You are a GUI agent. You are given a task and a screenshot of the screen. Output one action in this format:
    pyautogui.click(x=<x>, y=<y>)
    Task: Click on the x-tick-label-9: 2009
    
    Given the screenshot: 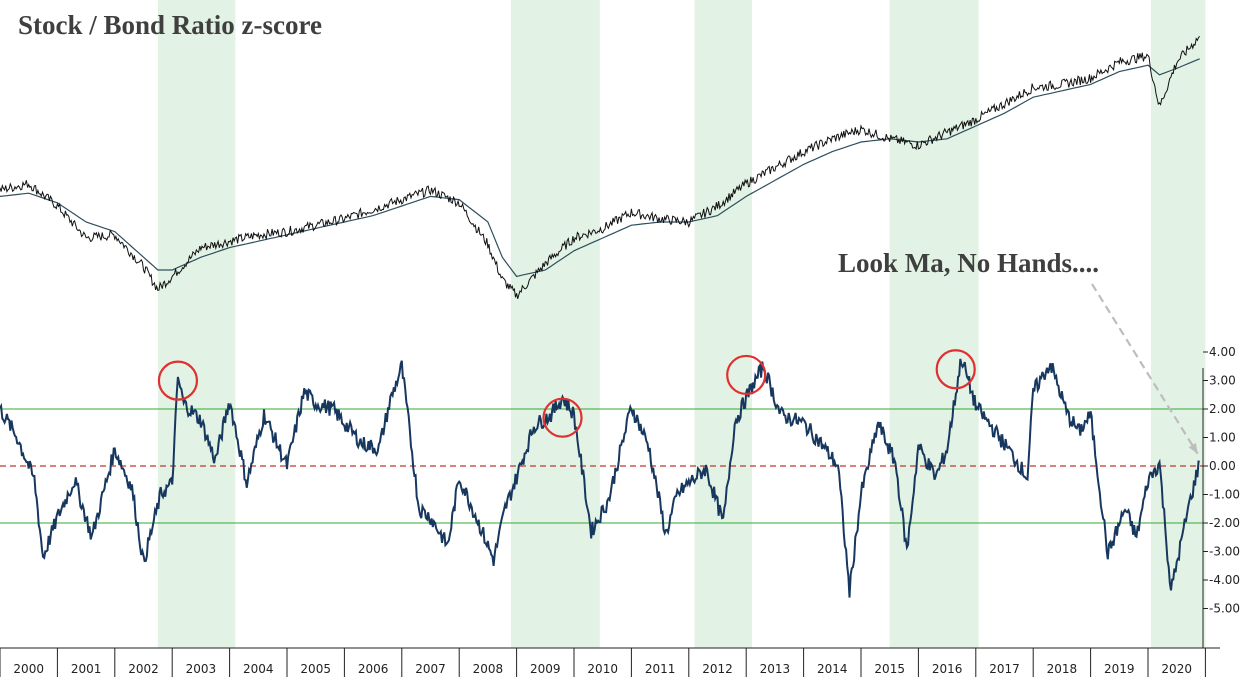 What is the action you would take?
    pyautogui.click(x=545, y=669)
    